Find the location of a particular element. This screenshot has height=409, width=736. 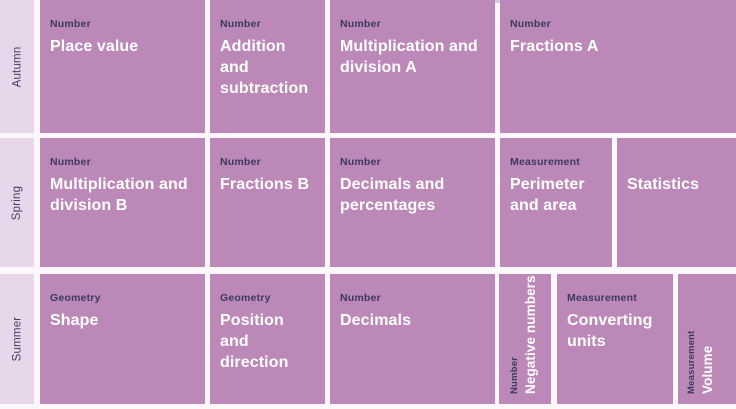

term-label-text: Spring is located at coordinates (17, 202).